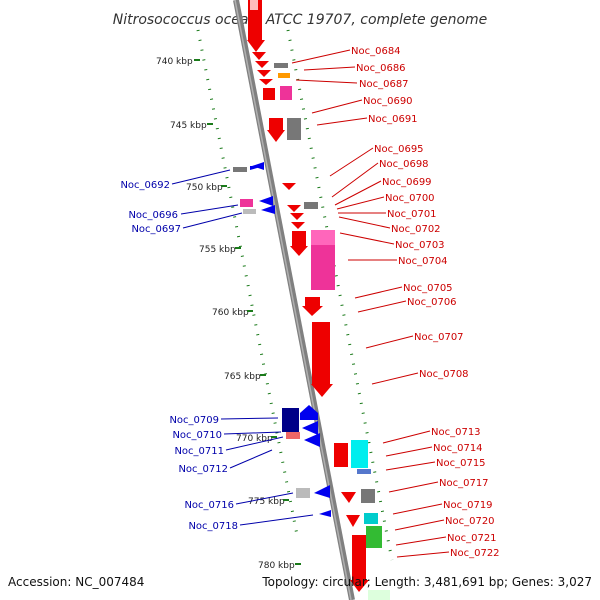 This screenshot has width=600, height=600. What do you see at coordinates (388, 101) in the screenshot?
I see `gene-label-noc-0690: Noc_0690` at bounding box center [388, 101].